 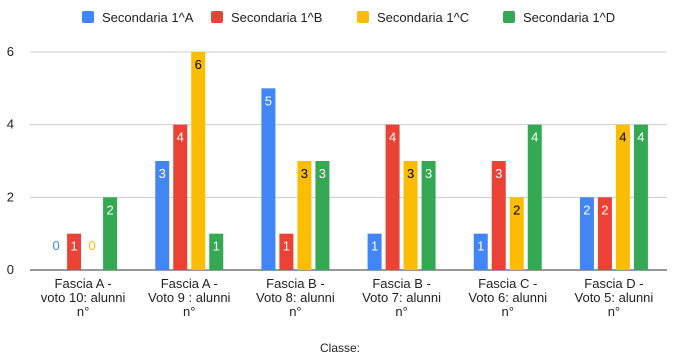 I want to click on bar-data-label: 5, so click(x=268, y=100).